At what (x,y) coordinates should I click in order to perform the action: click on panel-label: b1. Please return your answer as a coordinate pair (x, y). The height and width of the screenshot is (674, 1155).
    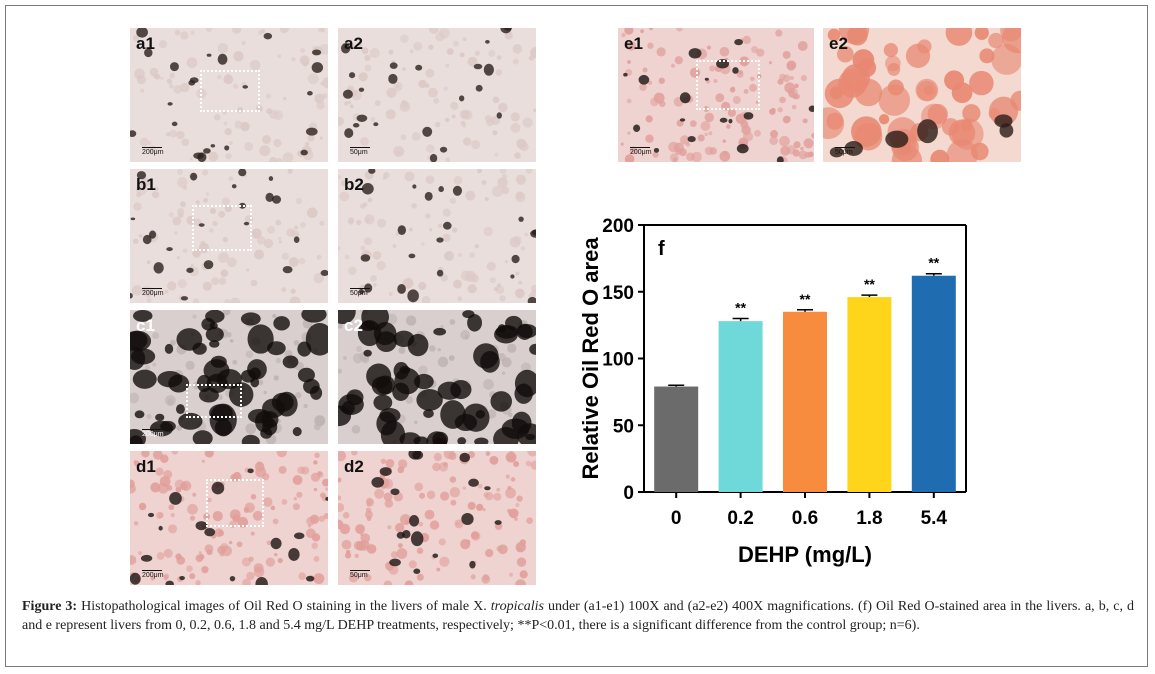
    Looking at the image, I should click on (146, 184).